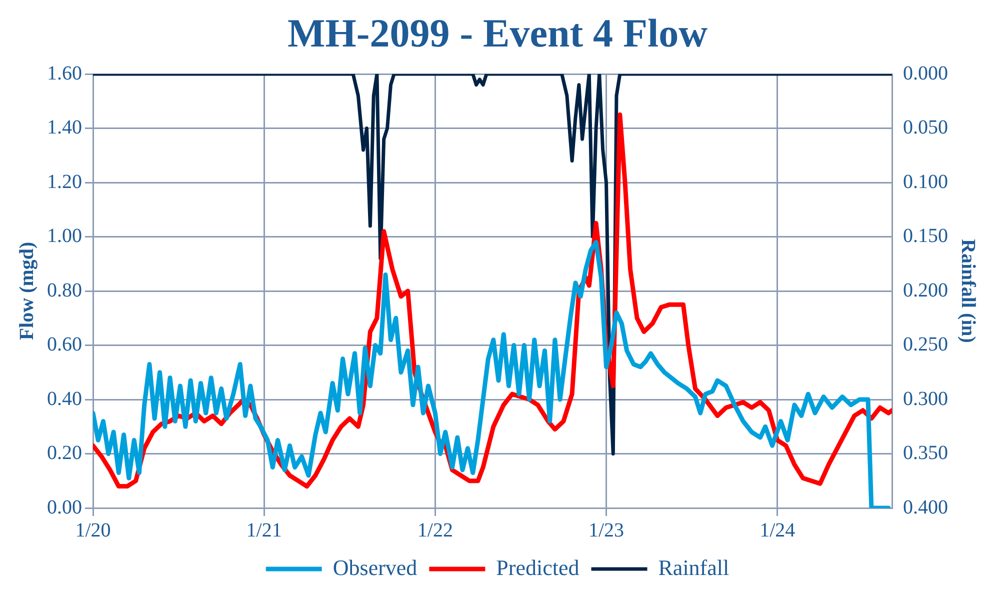  What do you see at coordinates (64, 236) in the screenshot?
I see `y-tick-label: 1.00` at bounding box center [64, 236].